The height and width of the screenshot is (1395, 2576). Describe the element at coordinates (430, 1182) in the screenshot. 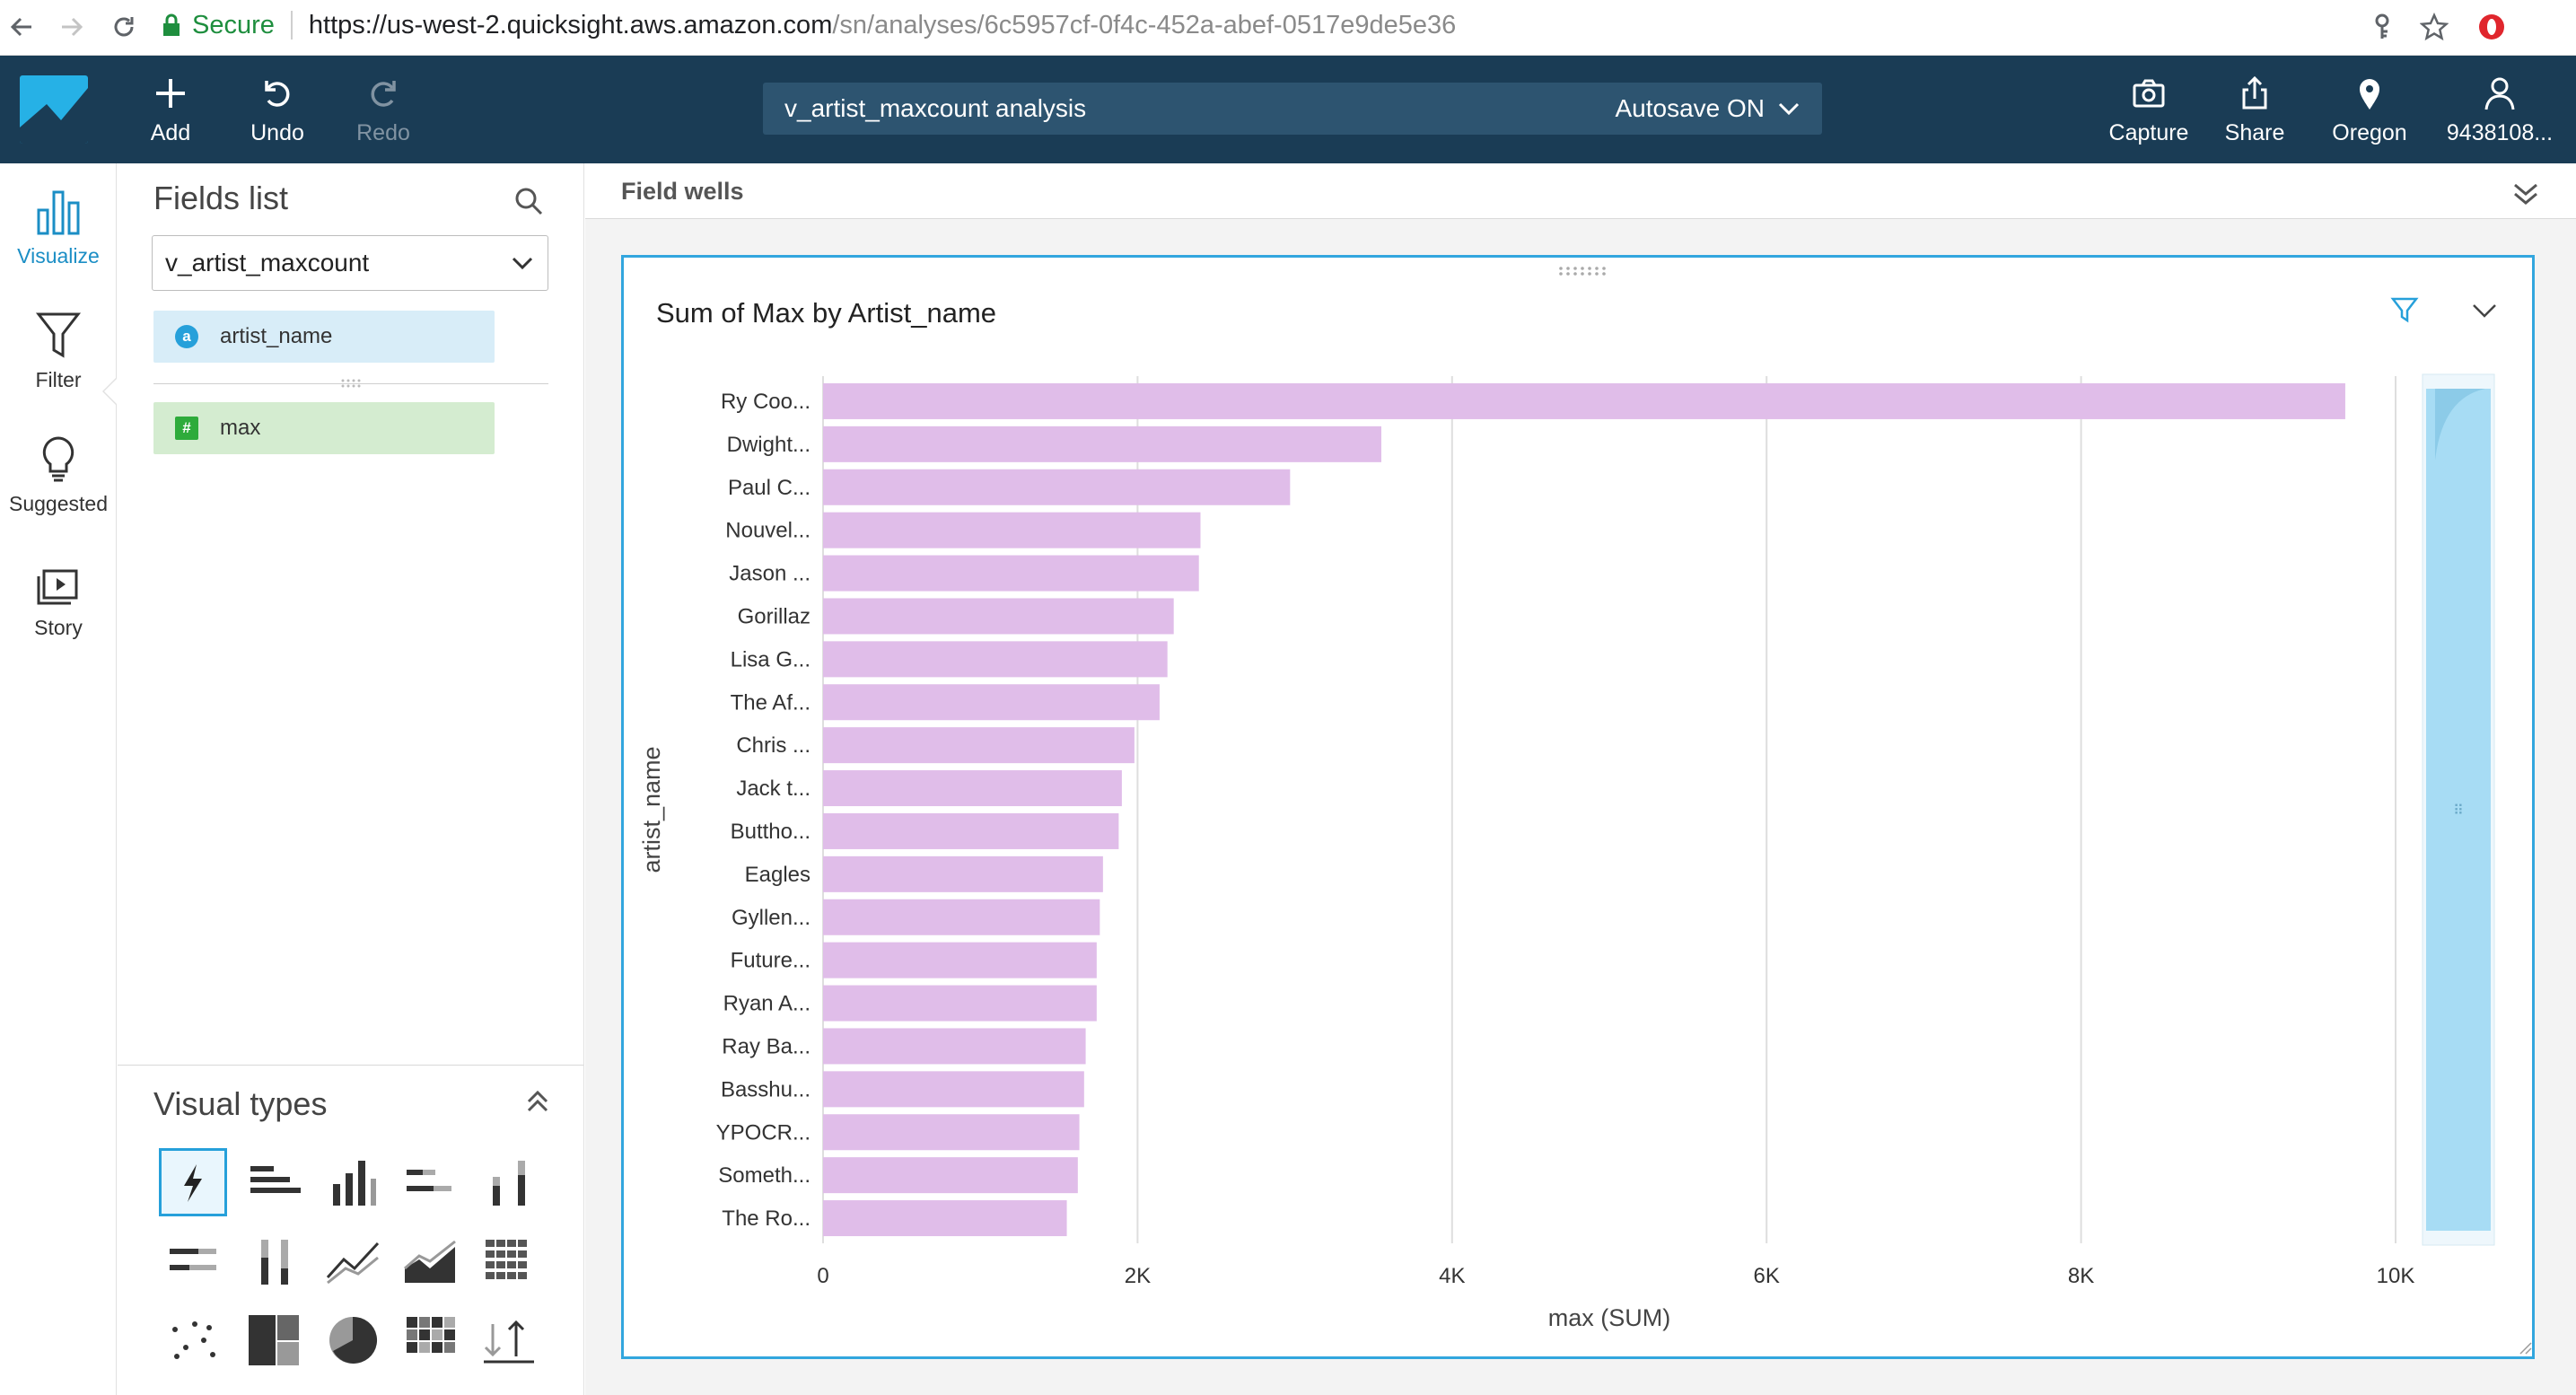

I see `stacked-bar-chart-icon` at that location.